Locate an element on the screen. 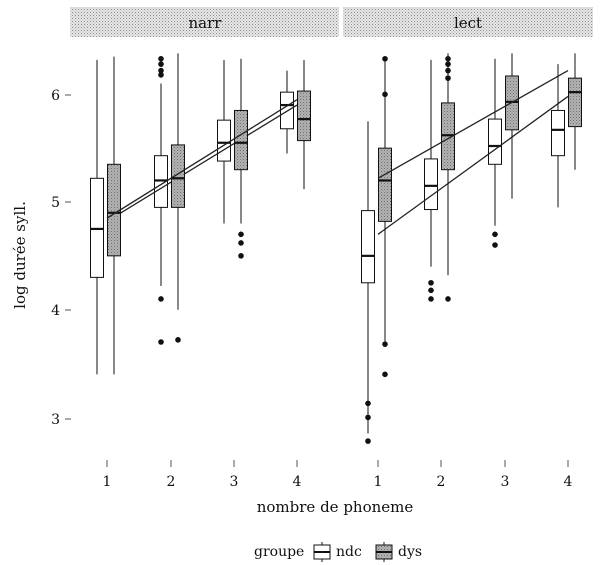 This screenshot has height=565, width=604. panel-strip-narr is located at coordinates (204, 22).